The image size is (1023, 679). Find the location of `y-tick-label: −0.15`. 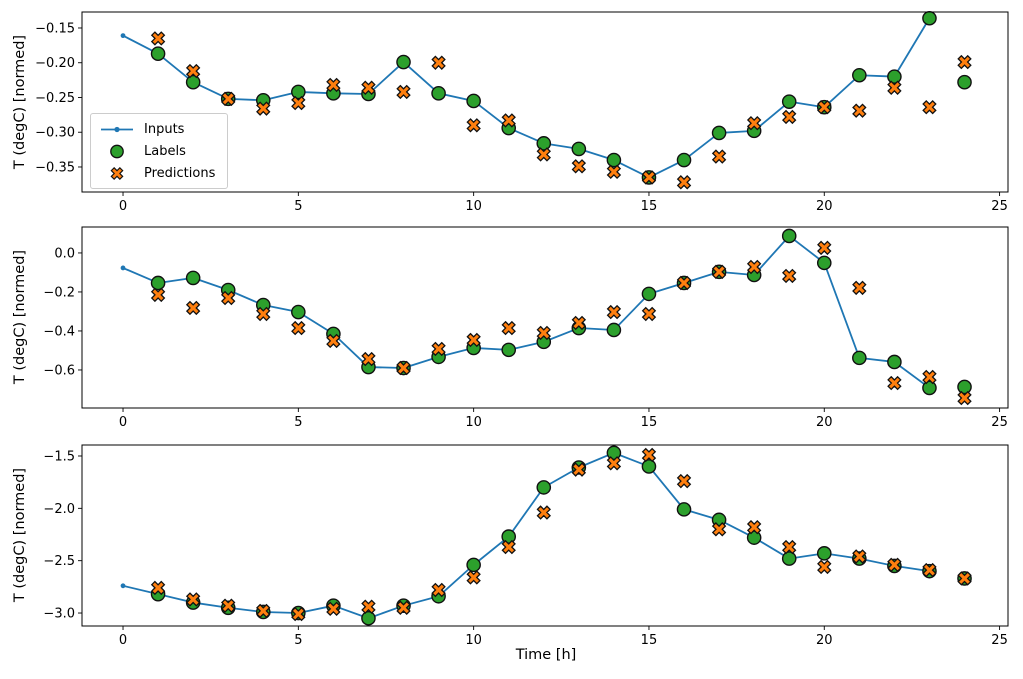

y-tick-label: −0.15 is located at coordinates (55, 28).